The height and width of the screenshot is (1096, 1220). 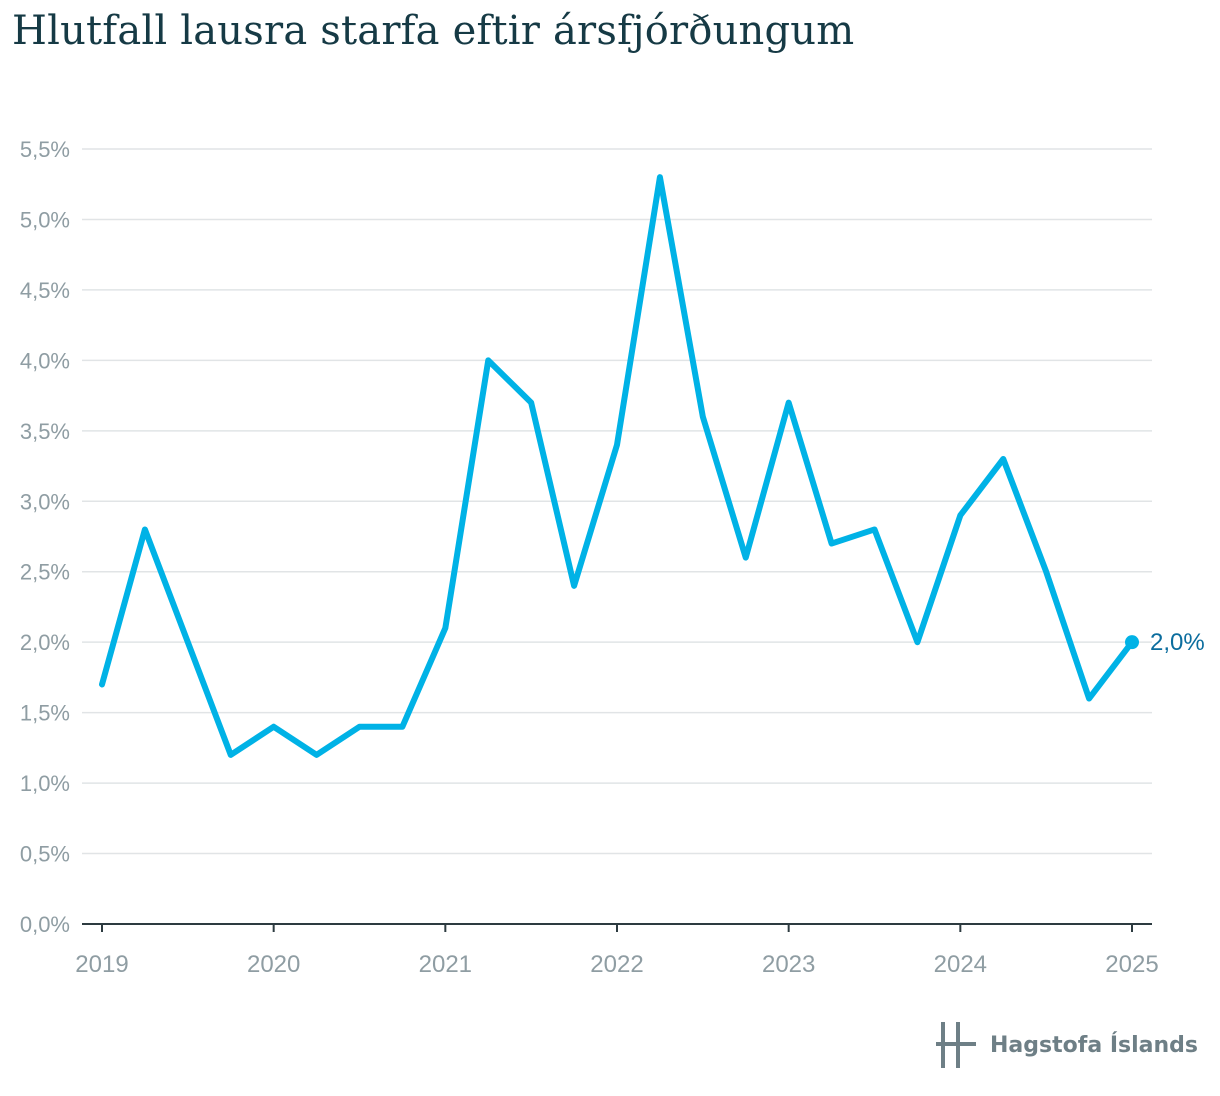 I want to click on last-value-label: 2,0%, so click(x=1177, y=642).